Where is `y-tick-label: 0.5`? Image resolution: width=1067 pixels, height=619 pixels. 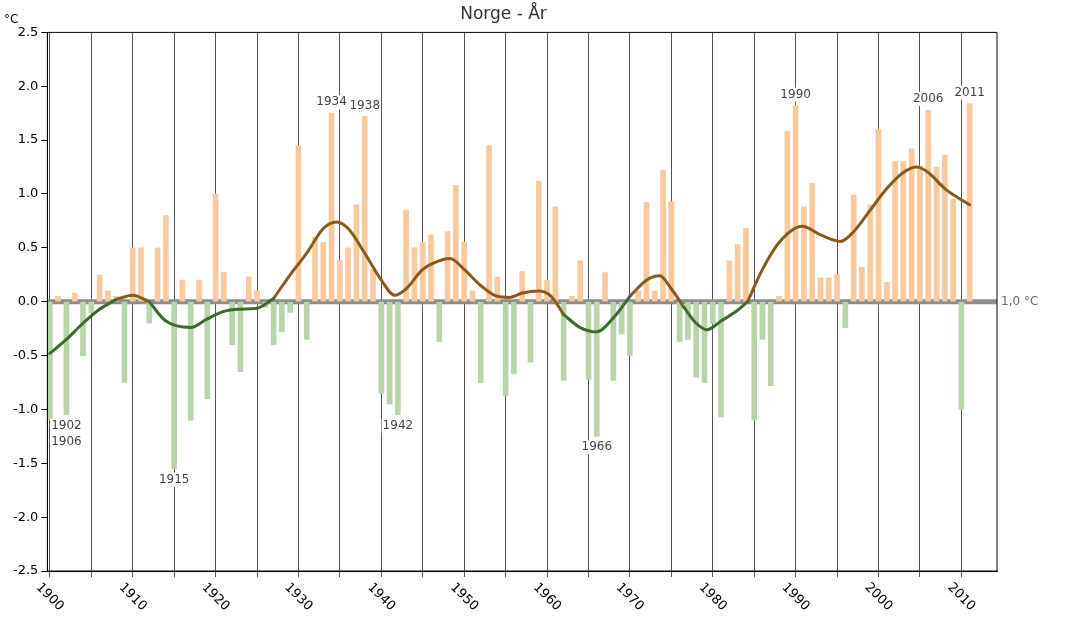 y-tick-label: 0.5 is located at coordinates (28, 247).